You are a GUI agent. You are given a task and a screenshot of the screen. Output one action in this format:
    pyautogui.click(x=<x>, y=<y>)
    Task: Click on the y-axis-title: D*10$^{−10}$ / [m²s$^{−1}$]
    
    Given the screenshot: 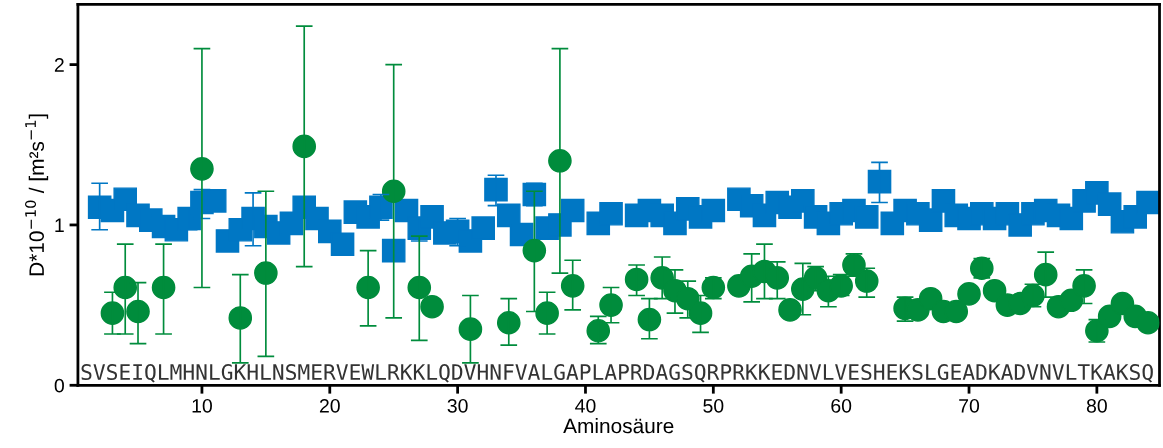 What is the action you would take?
    pyautogui.click(x=37, y=195)
    